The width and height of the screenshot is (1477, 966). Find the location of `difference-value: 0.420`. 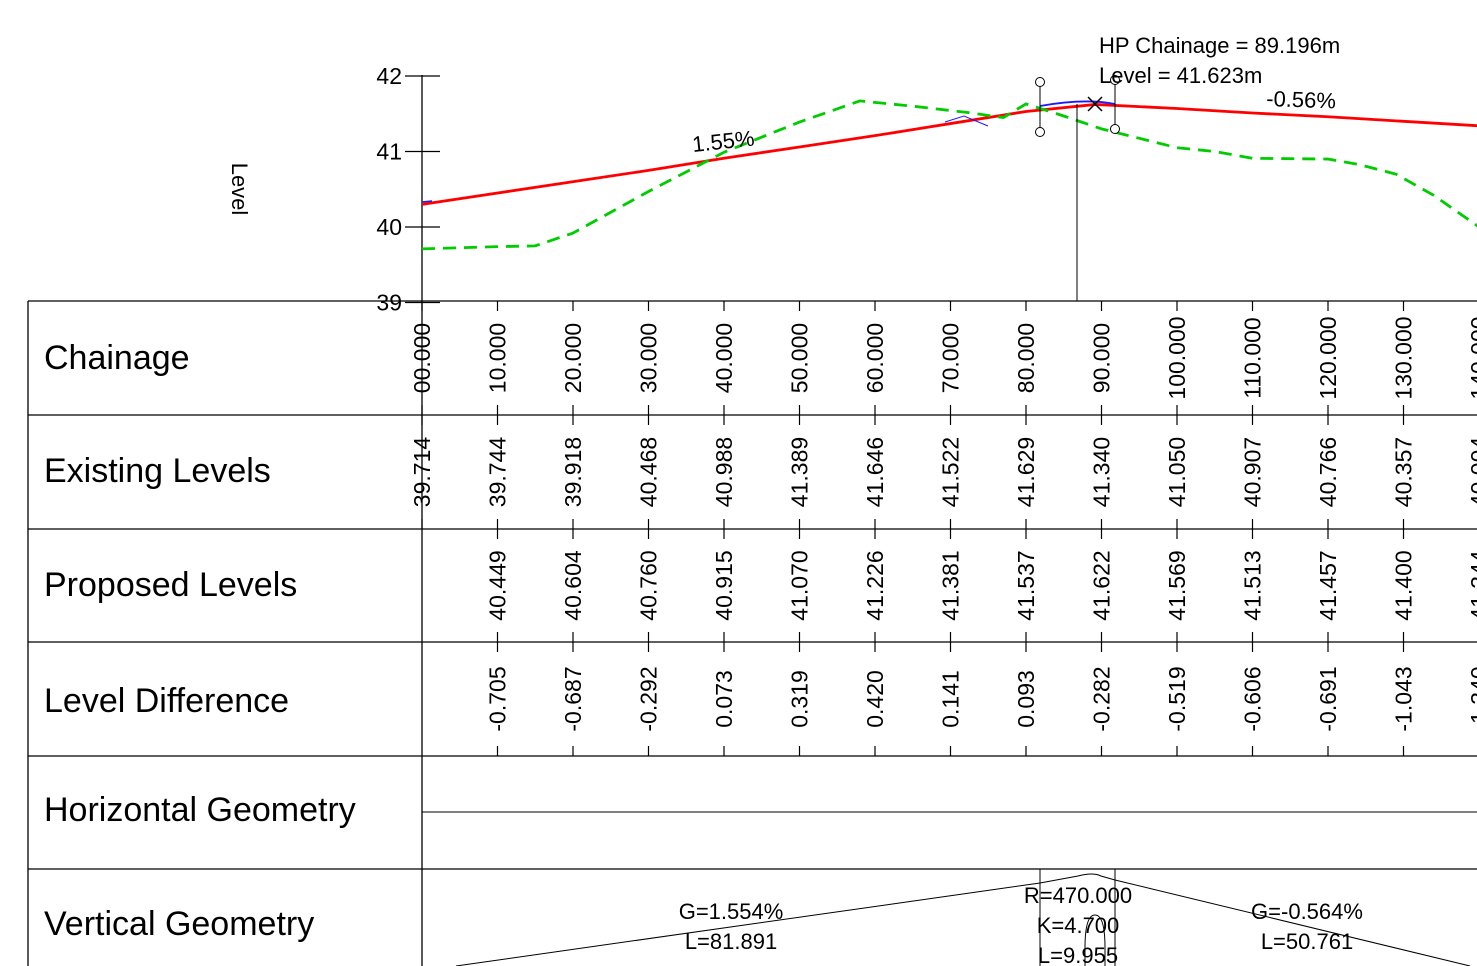

difference-value: 0.420 is located at coordinates (875, 699).